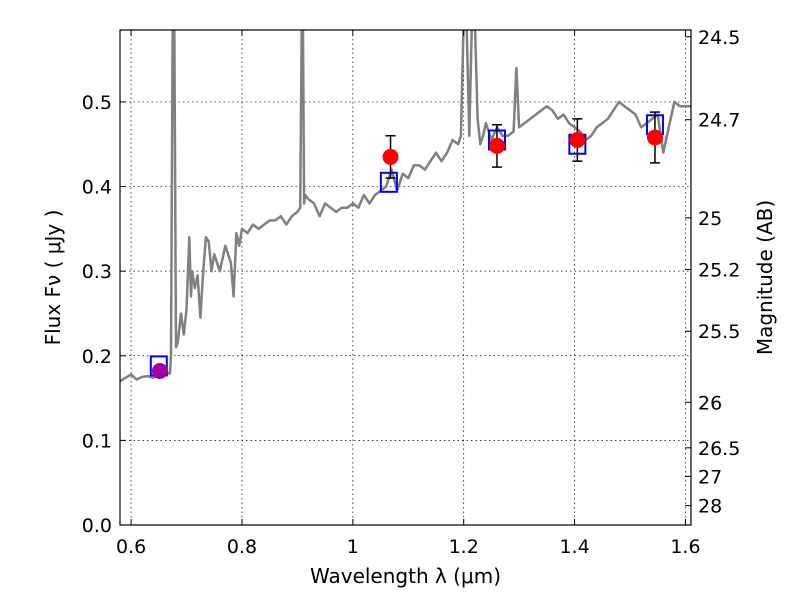 Image resolution: width=800 pixels, height=600 pixels. I want to click on y-tick-label-0: 0.0, so click(97, 526).